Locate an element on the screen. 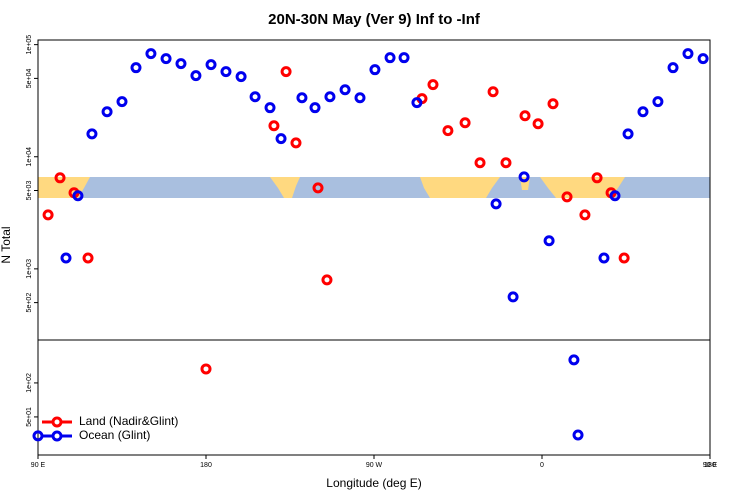 The width and height of the screenshot is (750, 500). legend-label: Ocean (Glint) is located at coordinates (114, 435).